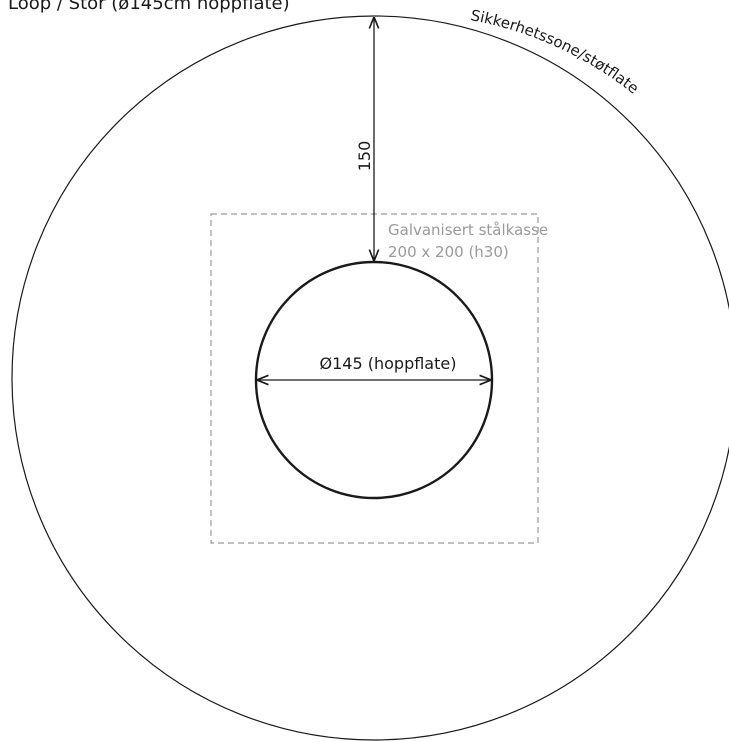  I want to click on jumping-surface-circle, so click(374, 380).